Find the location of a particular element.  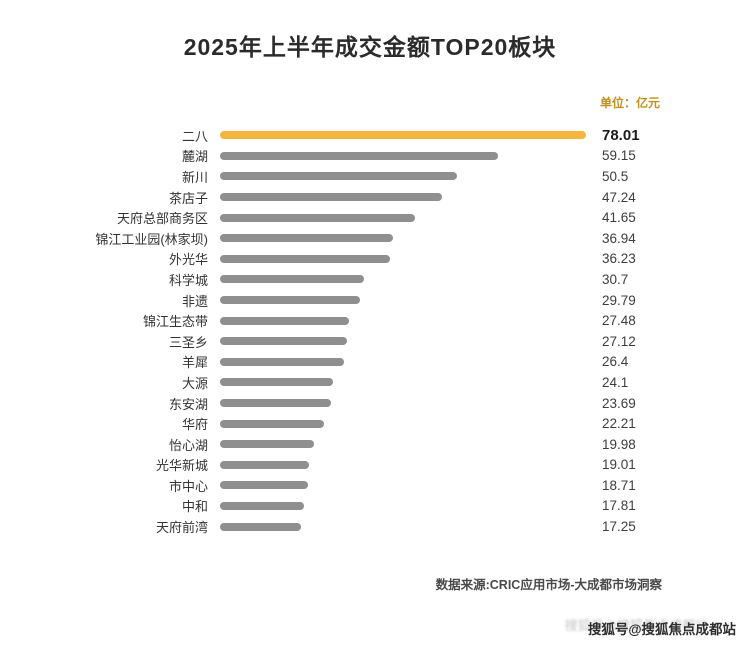

category-label: 天府总部商务区 is located at coordinates (162, 219).